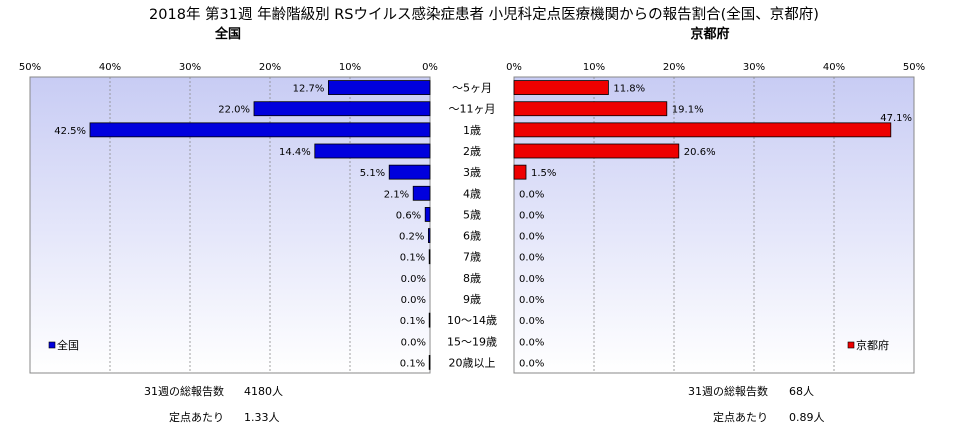 The width and height of the screenshot is (968, 435). Describe the element at coordinates (196, 417) in the screenshot. I see `national-per-label: 定点あたり` at that location.